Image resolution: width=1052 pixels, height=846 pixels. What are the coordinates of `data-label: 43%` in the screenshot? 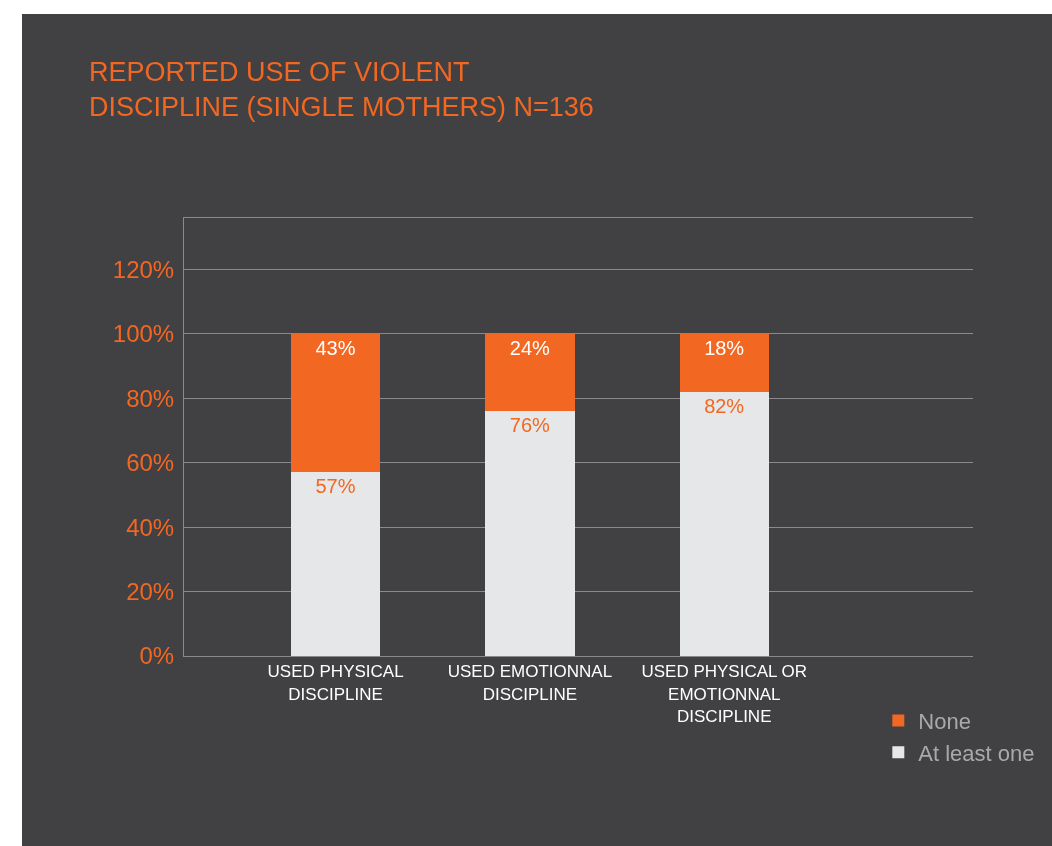 It's located at (335, 347).